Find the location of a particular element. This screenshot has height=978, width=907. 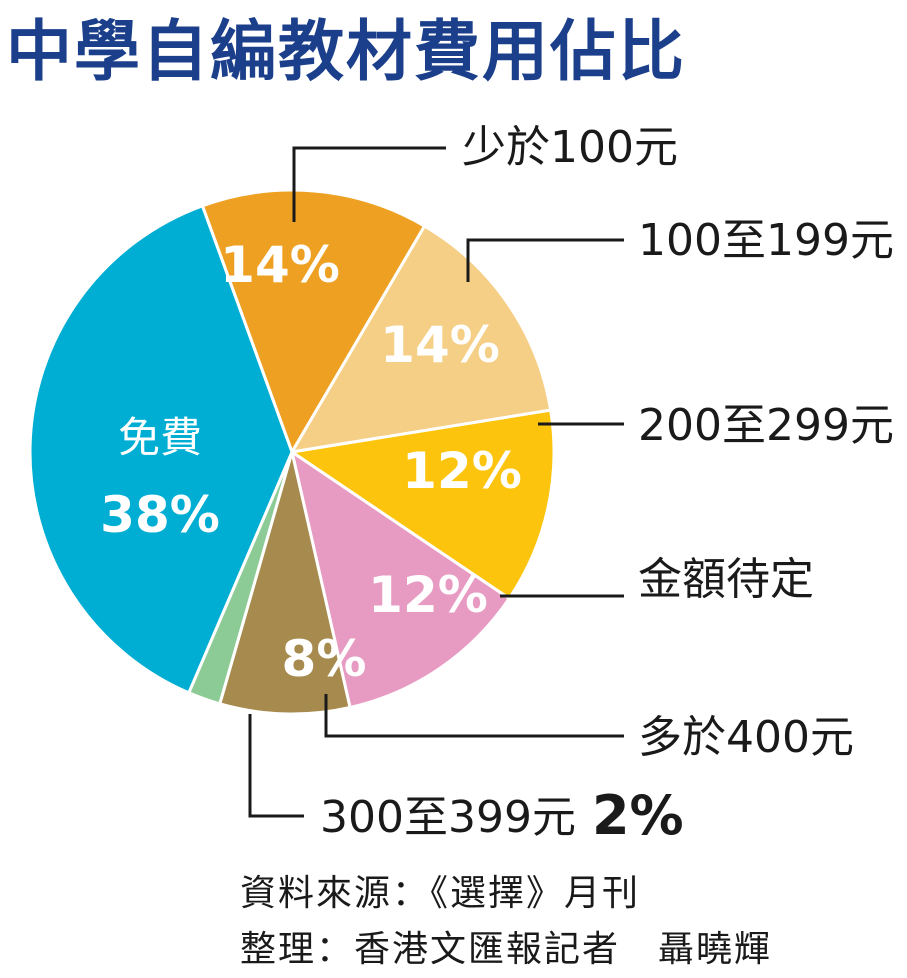

slice-inner-category-6: 免費 is located at coordinates (160, 437).